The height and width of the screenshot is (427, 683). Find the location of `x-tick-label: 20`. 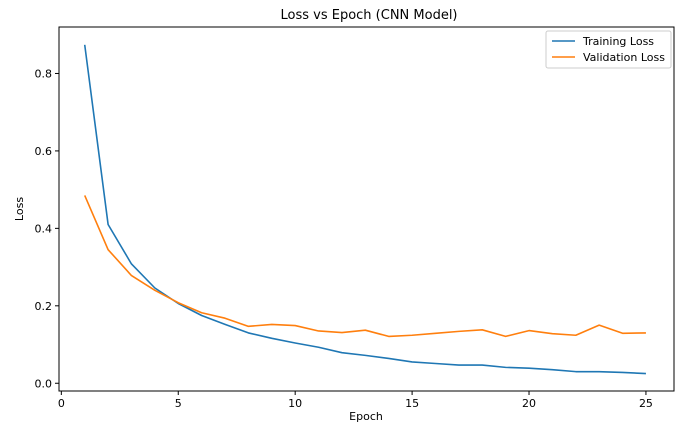

x-tick-label: 20 is located at coordinates (529, 403).